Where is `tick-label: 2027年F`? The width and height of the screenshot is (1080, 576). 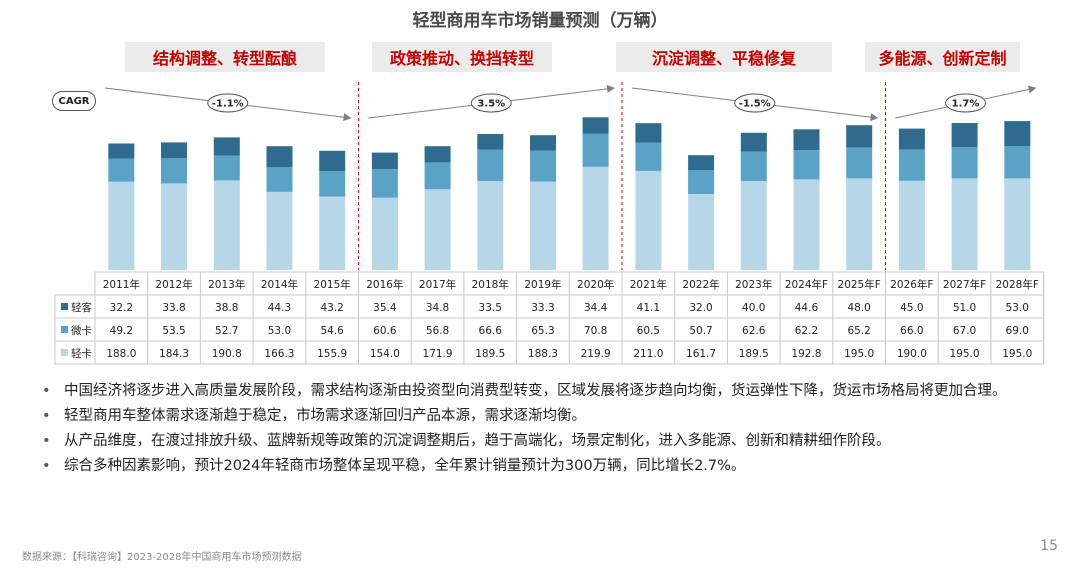 tick-label: 2027年F is located at coordinates (964, 284).